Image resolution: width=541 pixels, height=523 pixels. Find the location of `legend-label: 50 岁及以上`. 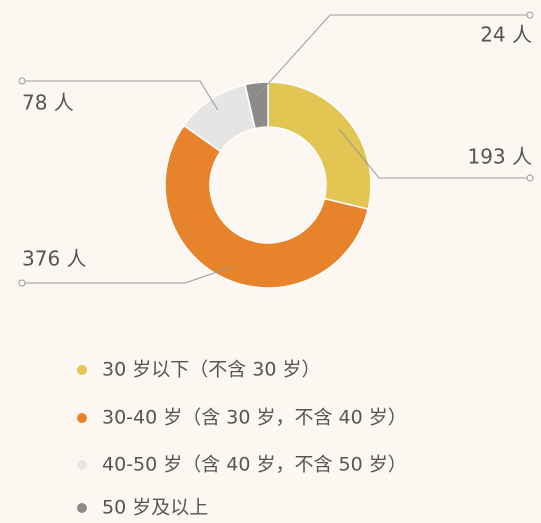

legend-label: 50 岁及以上 is located at coordinates (155, 508).